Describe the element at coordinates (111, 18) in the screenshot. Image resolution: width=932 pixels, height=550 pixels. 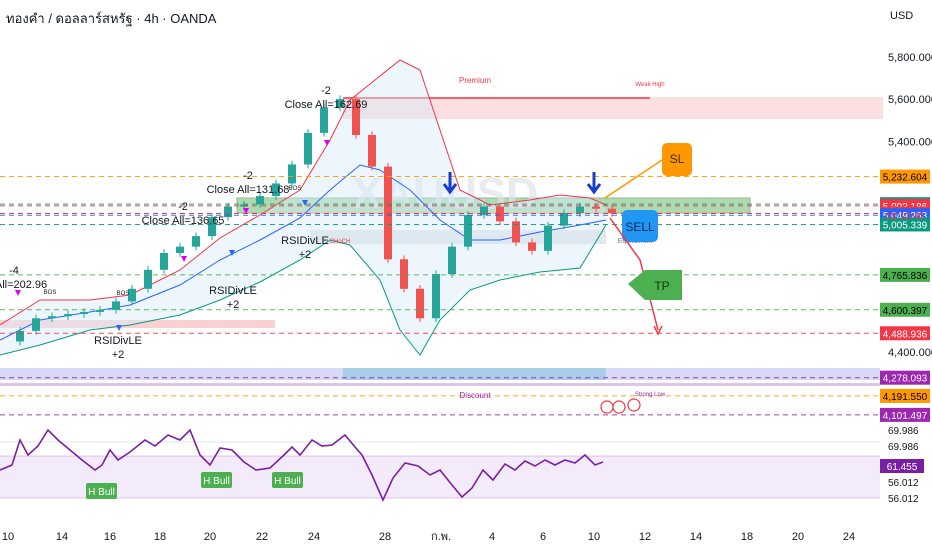
I see `chart-title: ทองคำ / ดอลลาร์สหรัฐ · 4h · OANDA` at that location.